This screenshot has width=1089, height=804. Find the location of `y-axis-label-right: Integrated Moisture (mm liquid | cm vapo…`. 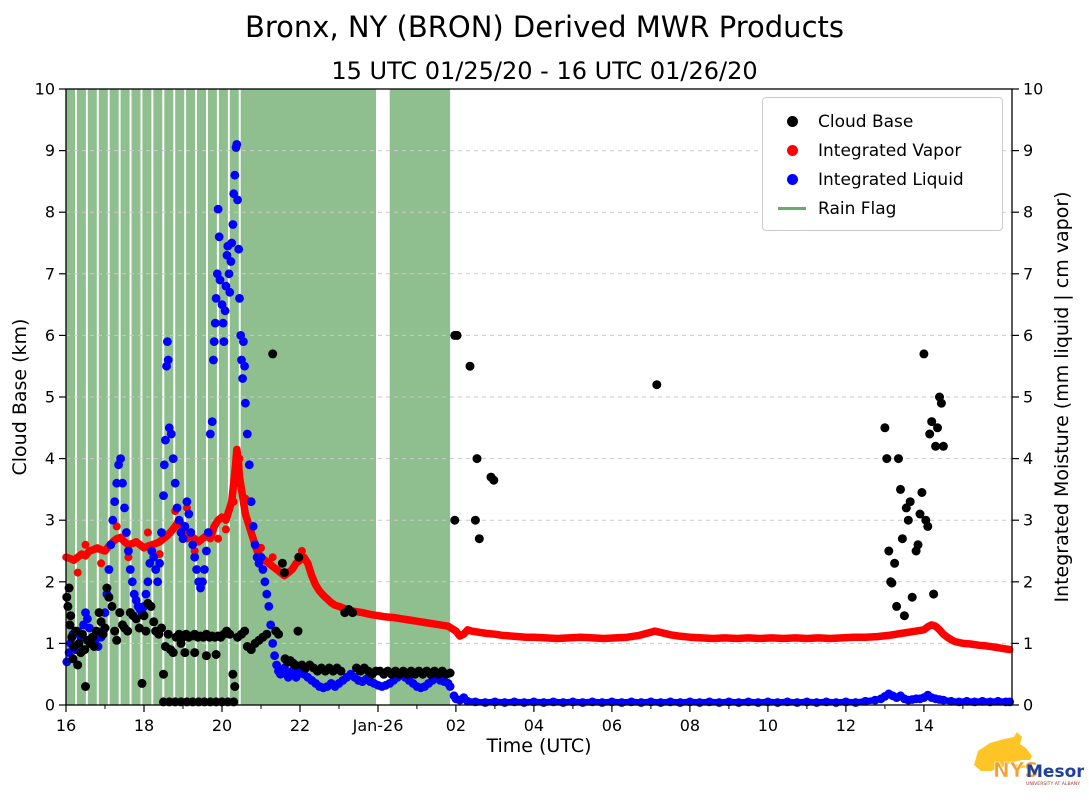

y-axis-label-right: Integrated Moisture (mm liquid | cm vapo… is located at coordinates (1062, 397).